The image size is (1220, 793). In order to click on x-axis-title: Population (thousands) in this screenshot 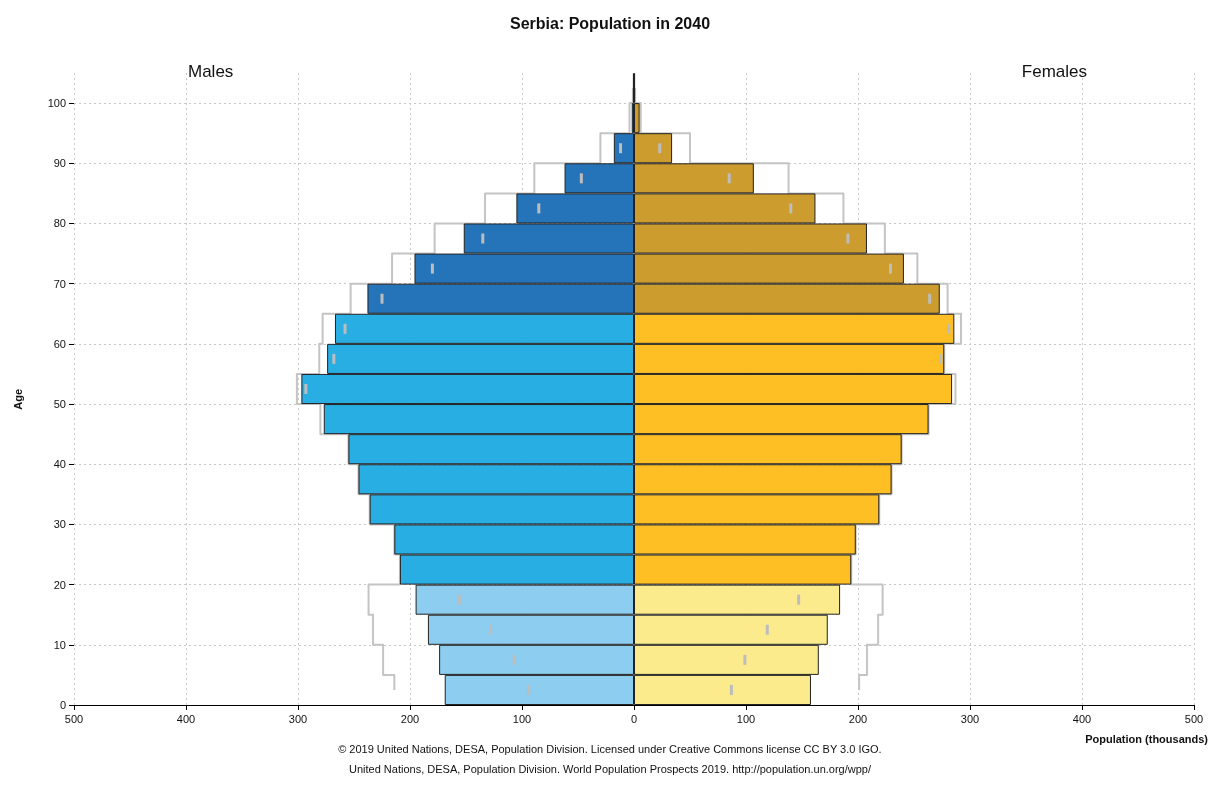, I will do `click(1147, 738)`.